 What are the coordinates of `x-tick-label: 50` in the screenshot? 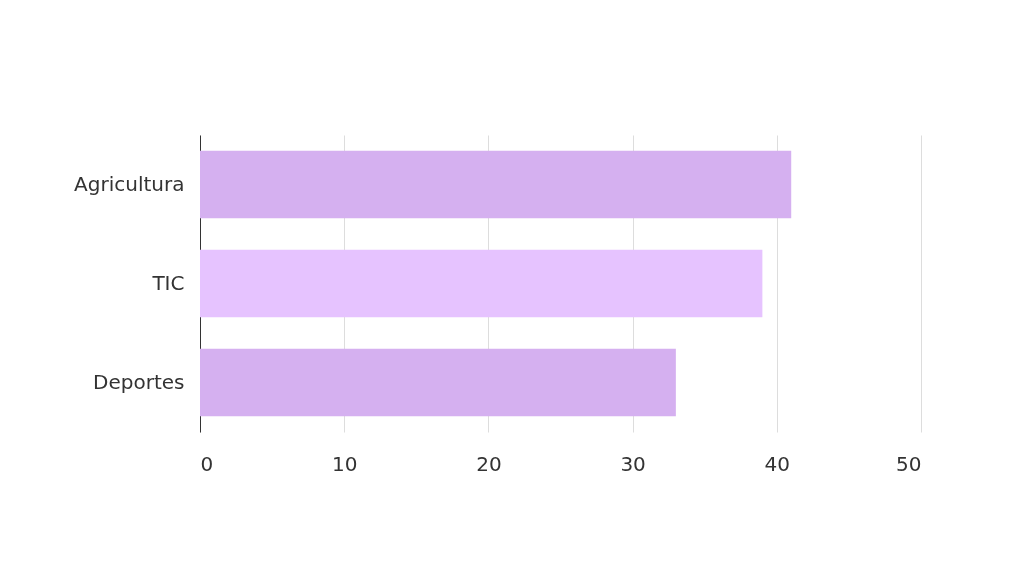 It's located at (909, 463).